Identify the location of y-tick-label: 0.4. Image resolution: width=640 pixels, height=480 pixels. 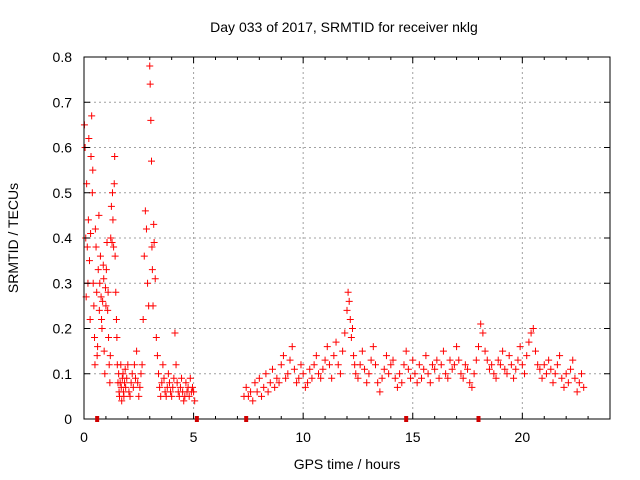
(63, 238).